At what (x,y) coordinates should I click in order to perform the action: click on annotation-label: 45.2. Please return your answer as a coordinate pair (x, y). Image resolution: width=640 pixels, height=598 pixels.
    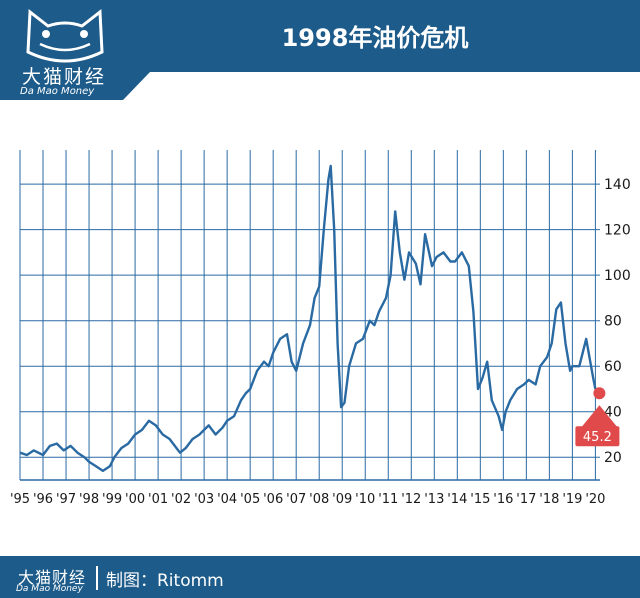
    Looking at the image, I should click on (597, 437).